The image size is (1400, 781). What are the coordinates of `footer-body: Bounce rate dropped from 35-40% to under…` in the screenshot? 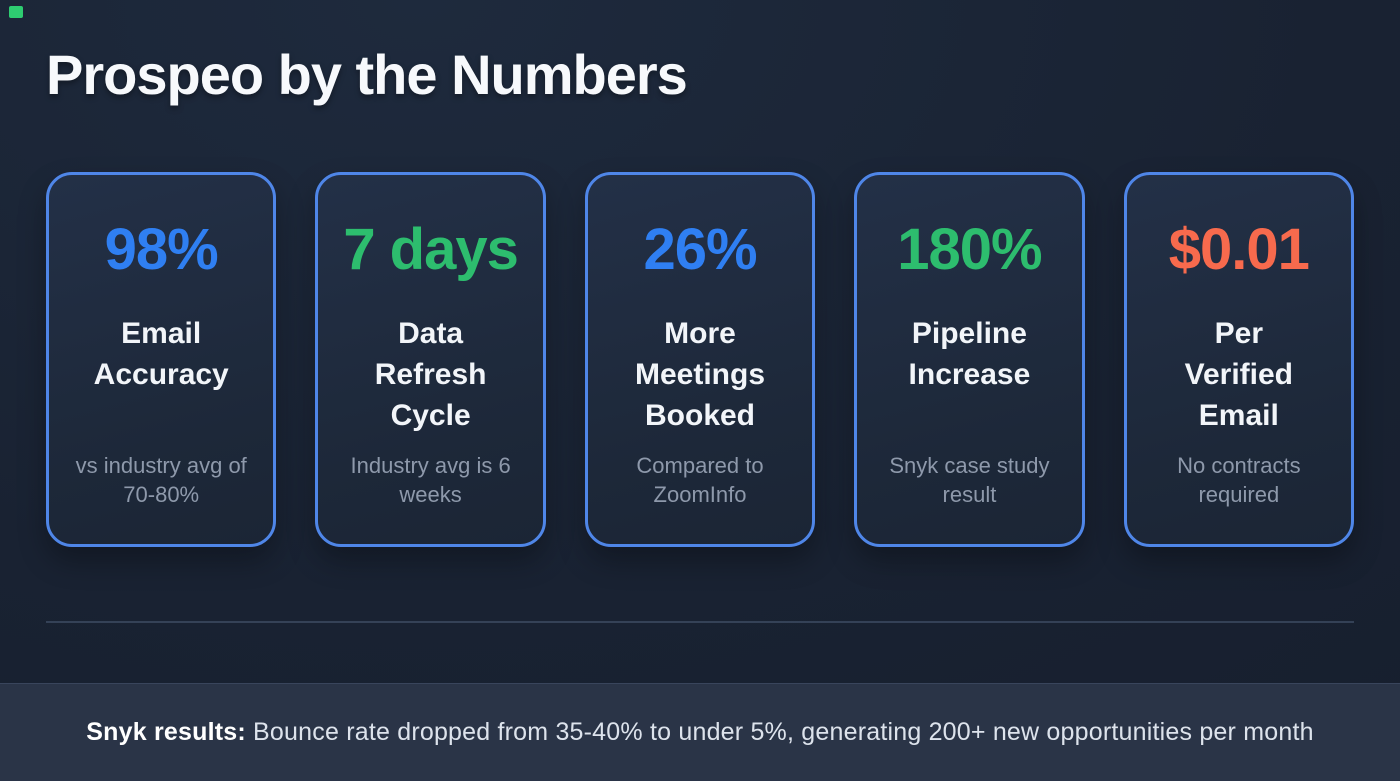 It's located at (779, 732).